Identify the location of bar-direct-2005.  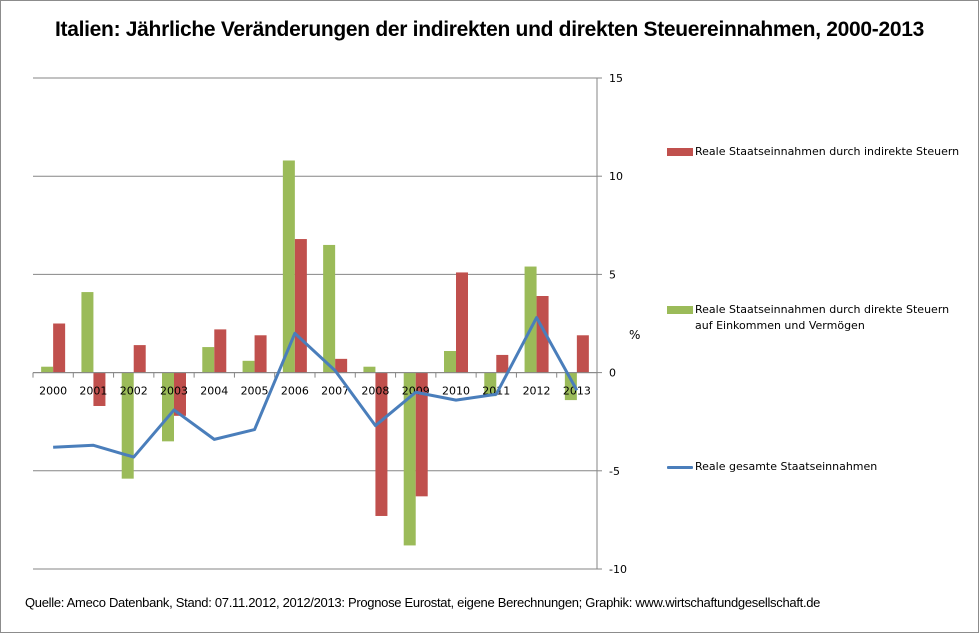
(248, 366).